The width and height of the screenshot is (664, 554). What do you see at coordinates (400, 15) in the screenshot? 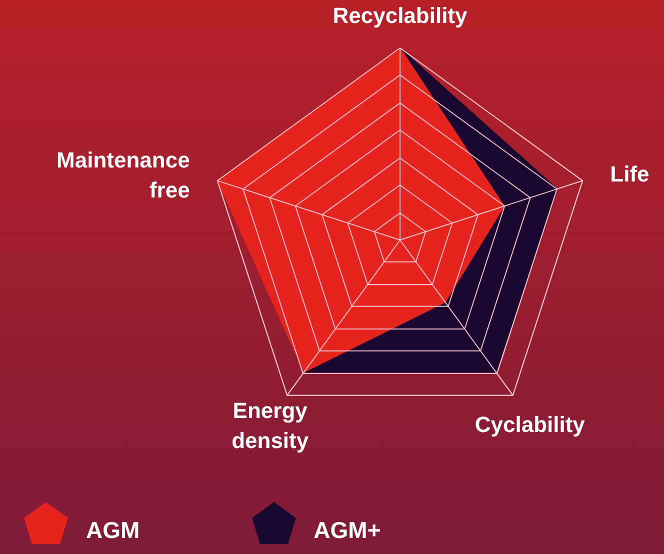
I see `spoke-label: Recyclability` at bounding box center [400, 15].